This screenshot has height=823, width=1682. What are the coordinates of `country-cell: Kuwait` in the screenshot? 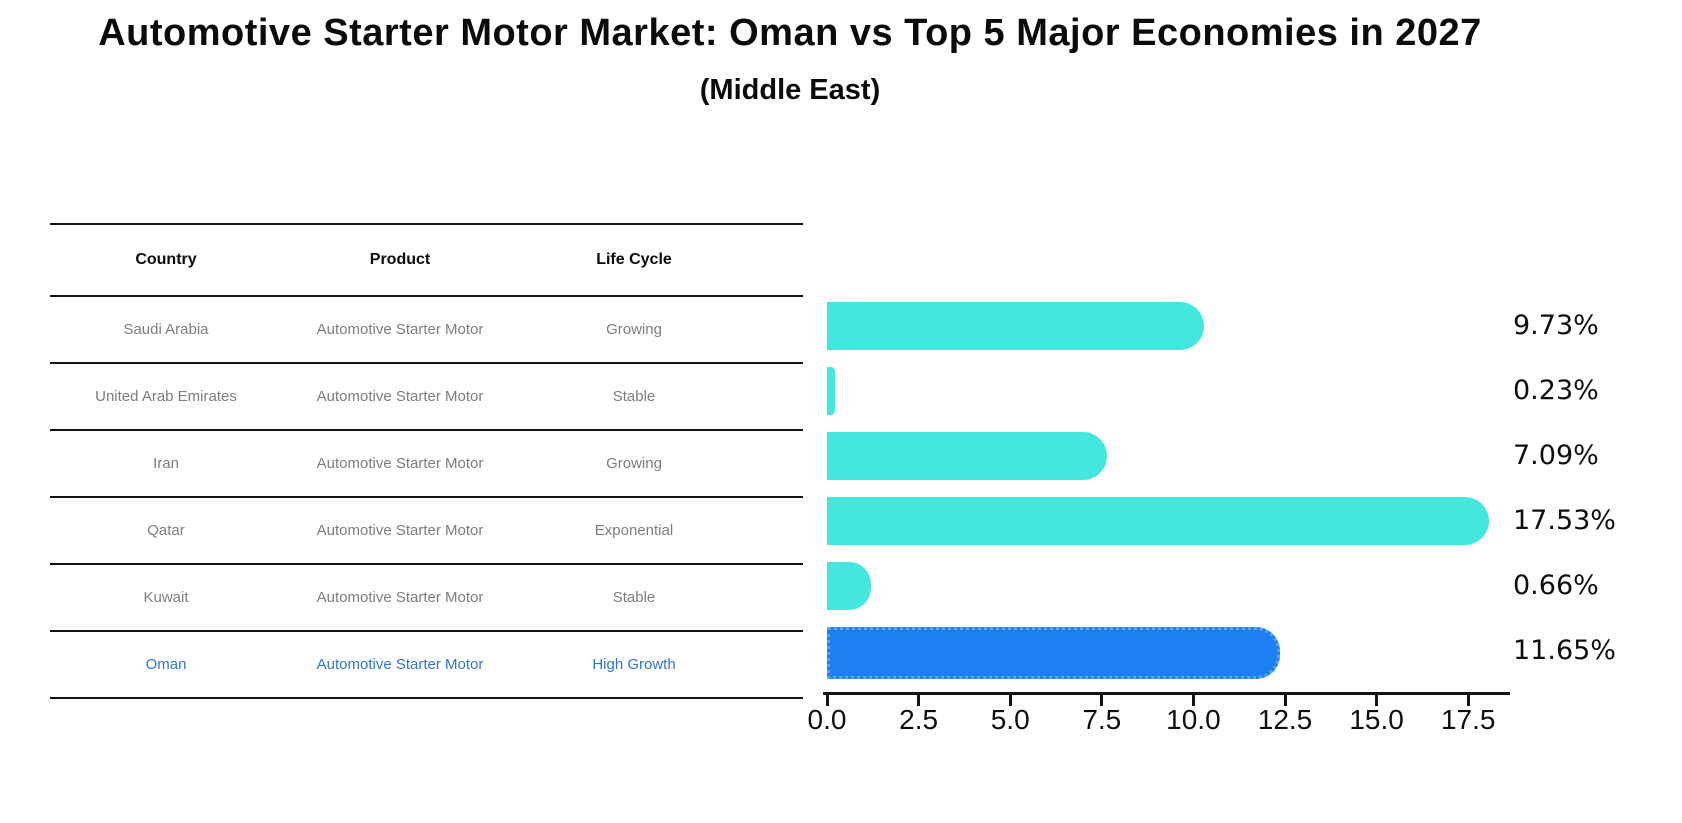 It's located at (166, 597).